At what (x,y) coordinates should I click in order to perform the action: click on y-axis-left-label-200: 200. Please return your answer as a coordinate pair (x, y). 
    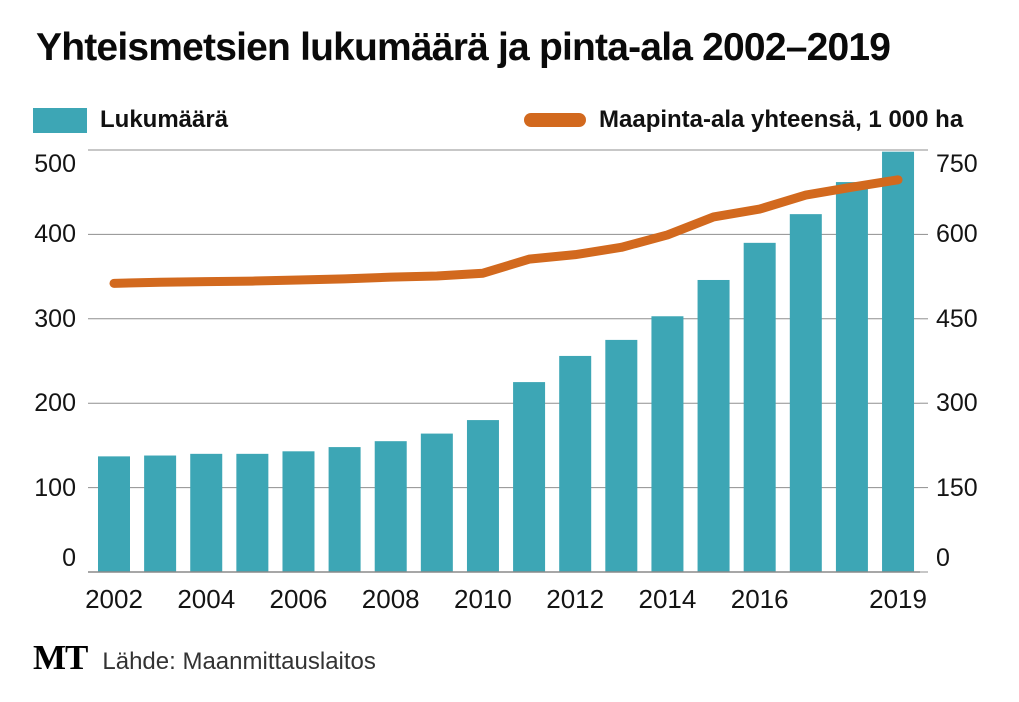
    Looking at the image, I should click on (55, 403).